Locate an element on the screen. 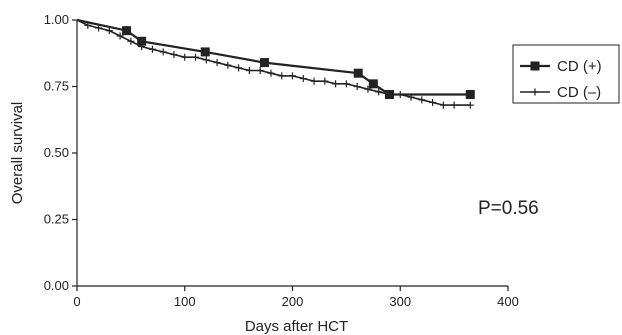  legend-box is located at coordinates (566, 74).